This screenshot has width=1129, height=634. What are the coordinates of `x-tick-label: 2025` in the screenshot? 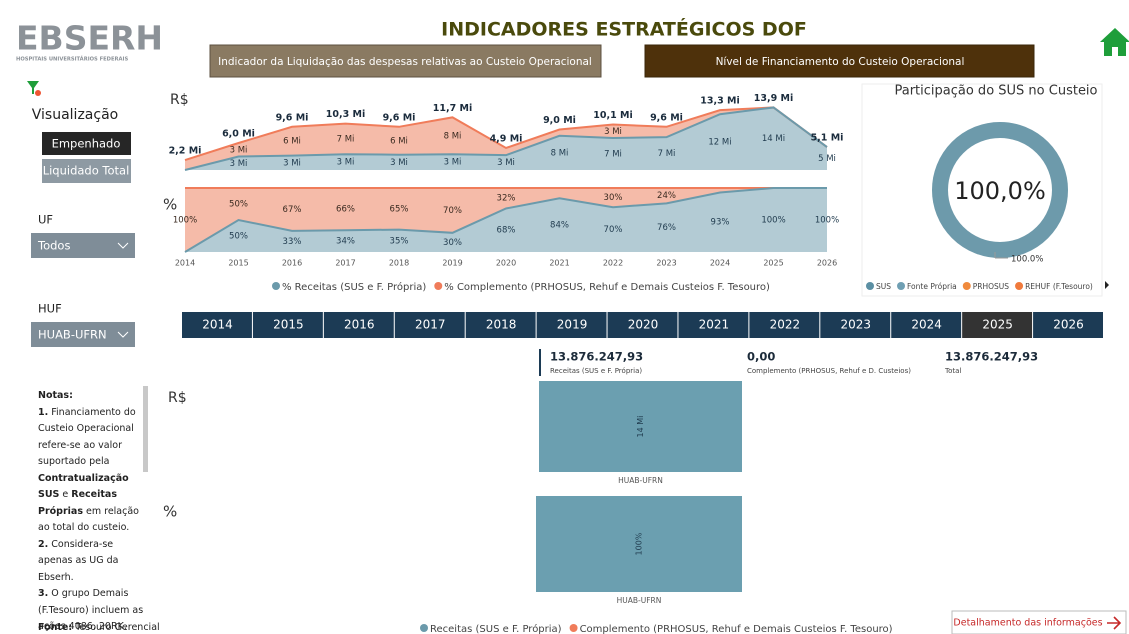 It's located at (773, 263).